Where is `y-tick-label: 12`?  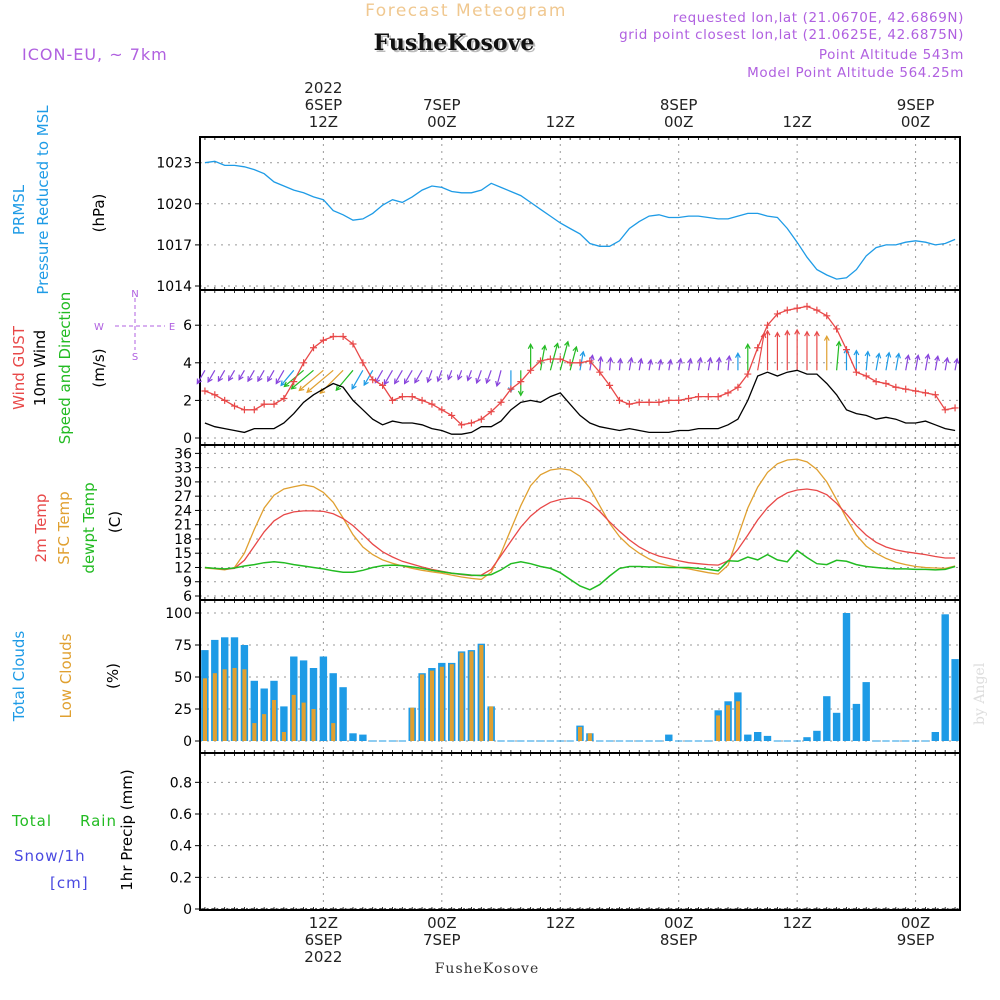
y-tick-label: 12 is located at coordinates (183, 568).